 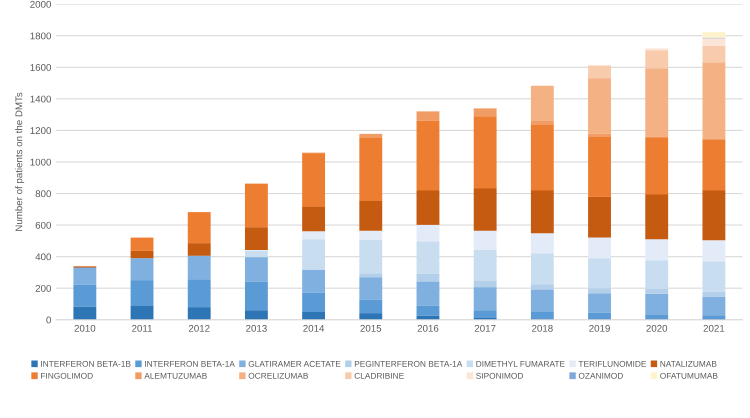 What do you see at coordinates (612, 363) in the screenshot?
I see `legend-label: TERIFLUNOMIDE` at bounding box center [612, 363].